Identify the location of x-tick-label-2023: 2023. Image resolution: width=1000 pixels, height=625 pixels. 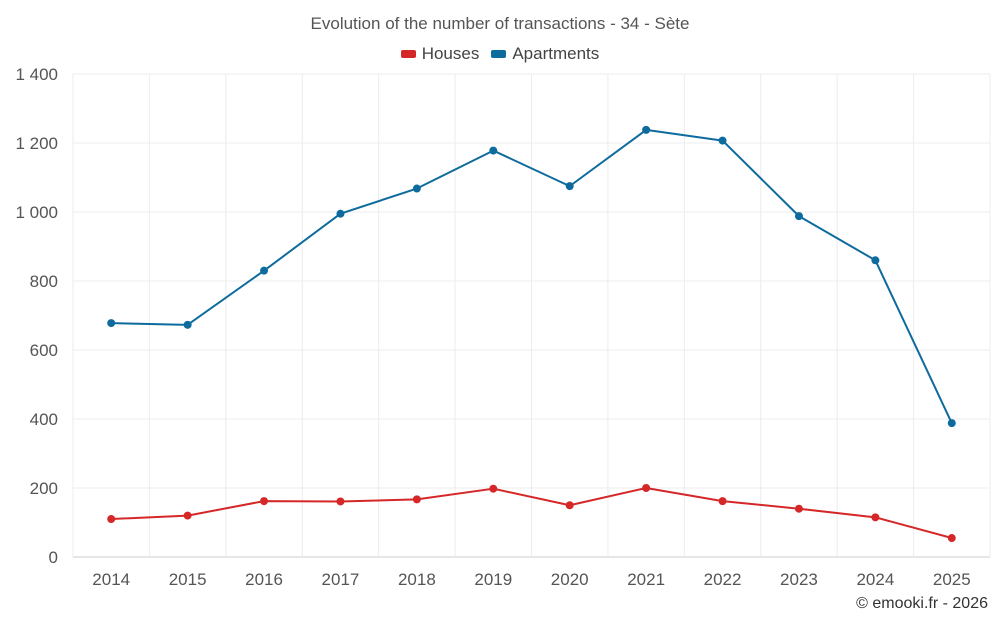
(799, 579).